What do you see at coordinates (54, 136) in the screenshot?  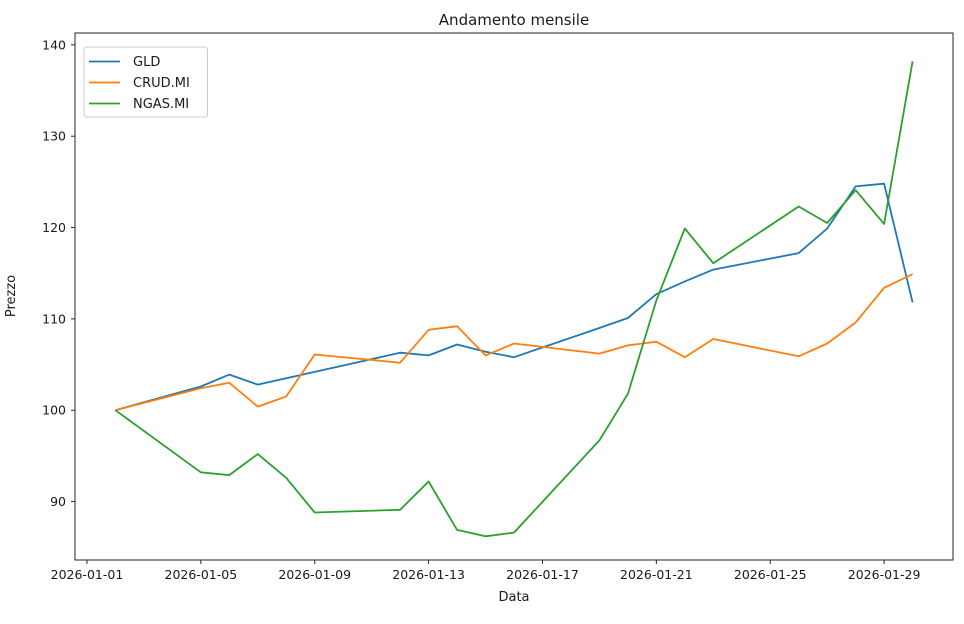 I see `y-tick-label: 130` at bounding box center [54, 136].